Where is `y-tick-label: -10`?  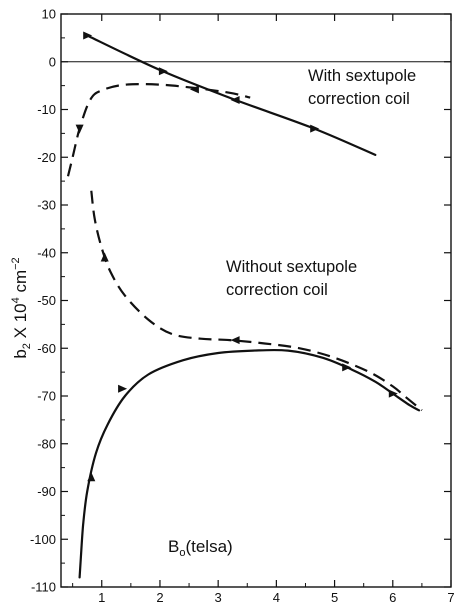
y-tick-label: -10 is located at coordinates (46, 109).